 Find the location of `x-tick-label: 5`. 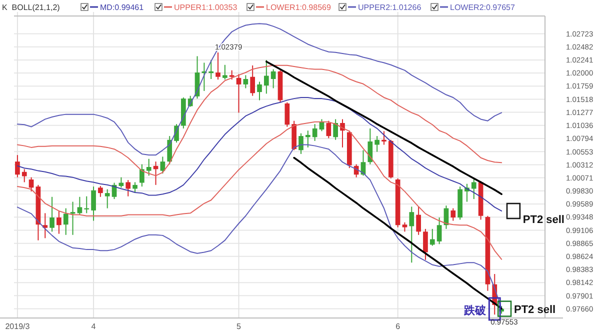

x-tick-label: 5 is located at coordinates (239, 326).